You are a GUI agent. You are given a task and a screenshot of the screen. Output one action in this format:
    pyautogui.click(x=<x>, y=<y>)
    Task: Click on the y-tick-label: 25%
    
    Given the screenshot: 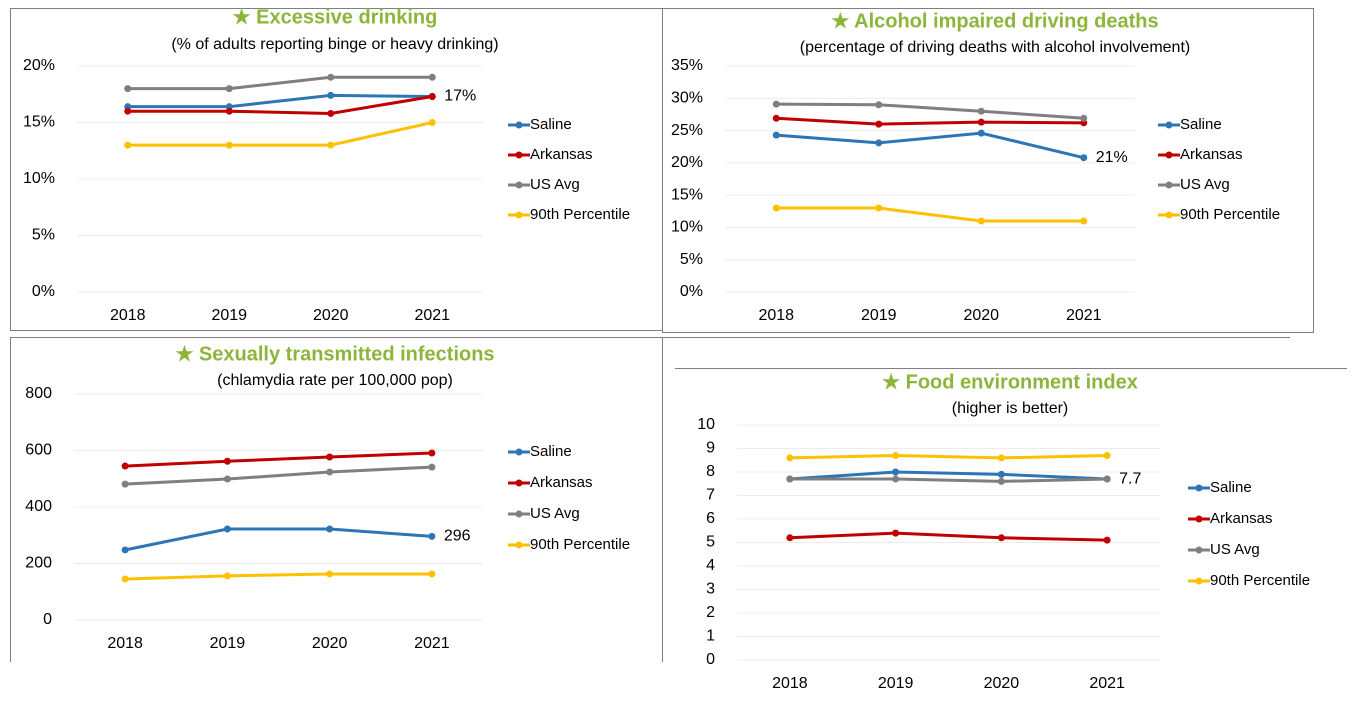 What is the action you would take?
    pyautogui.click(x=687, y=130)
    